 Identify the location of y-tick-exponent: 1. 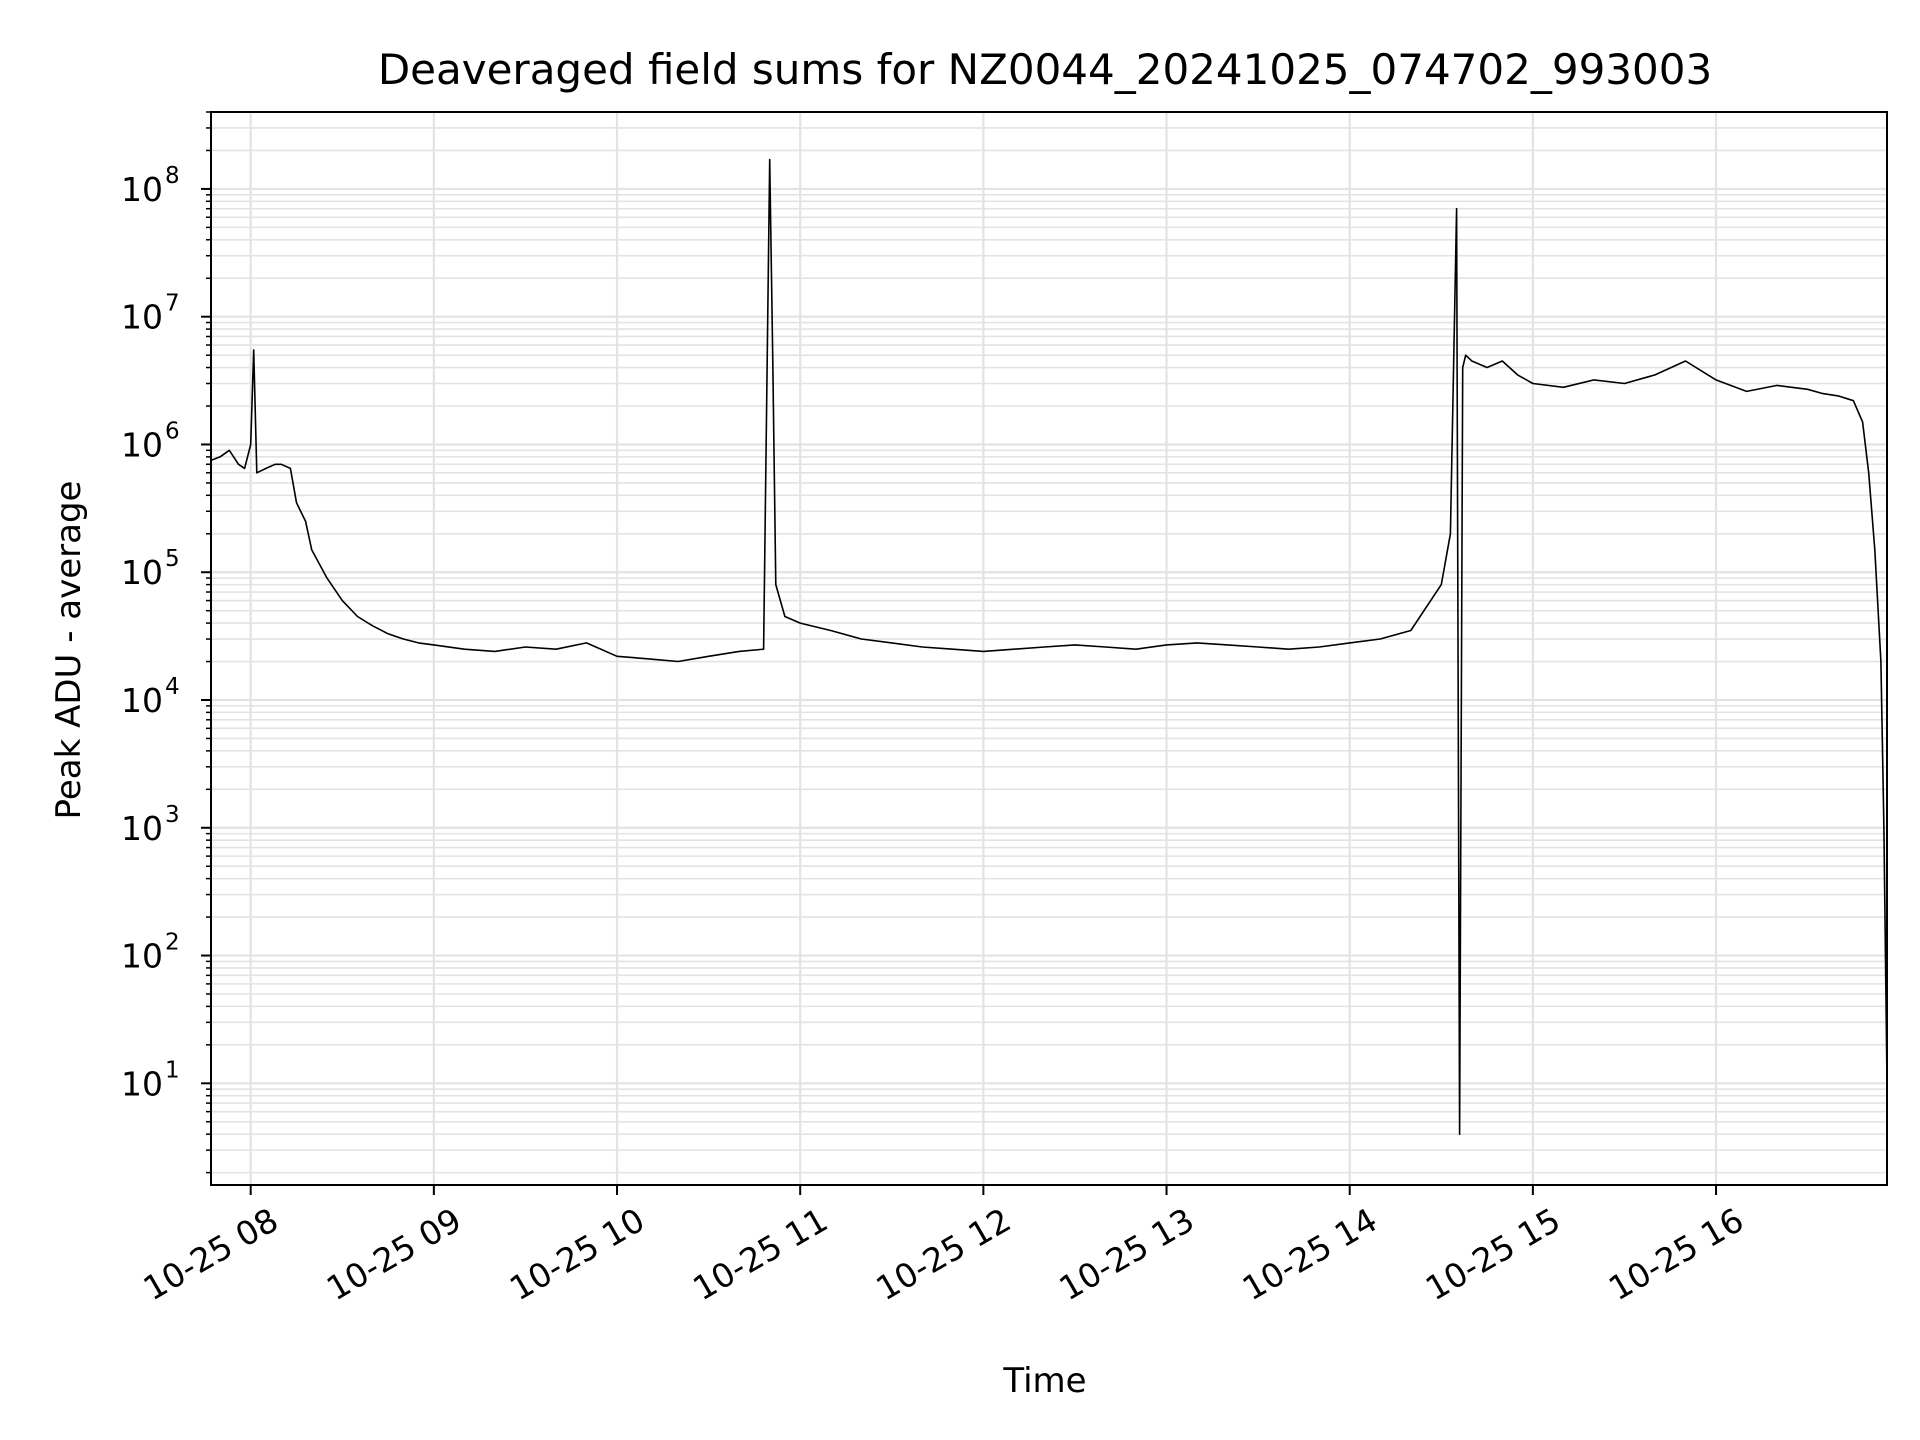
(172, 1070).